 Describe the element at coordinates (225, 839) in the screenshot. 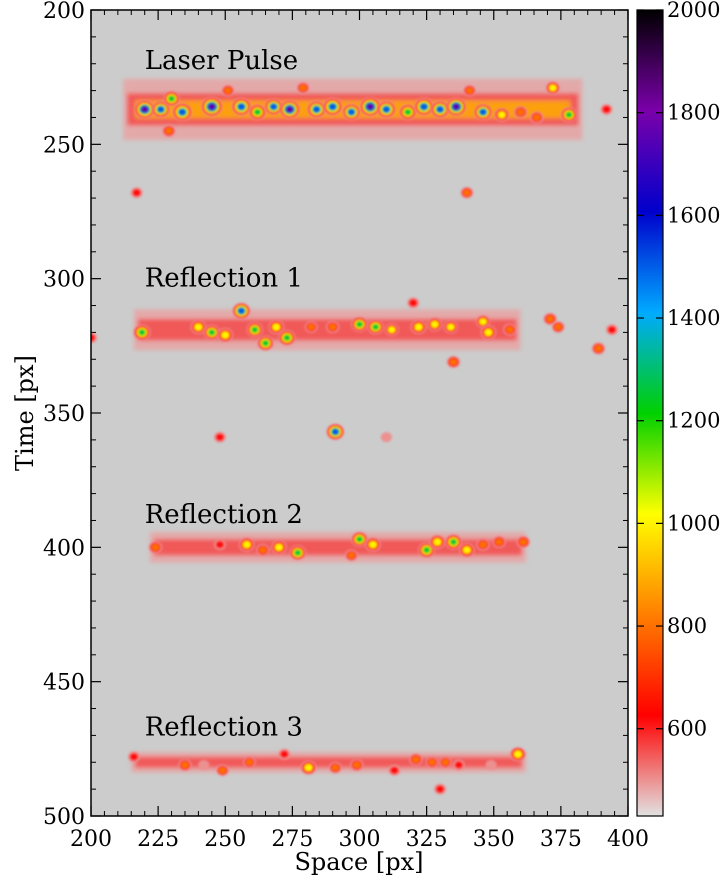

I see `x-tick-label: 250` at that location.